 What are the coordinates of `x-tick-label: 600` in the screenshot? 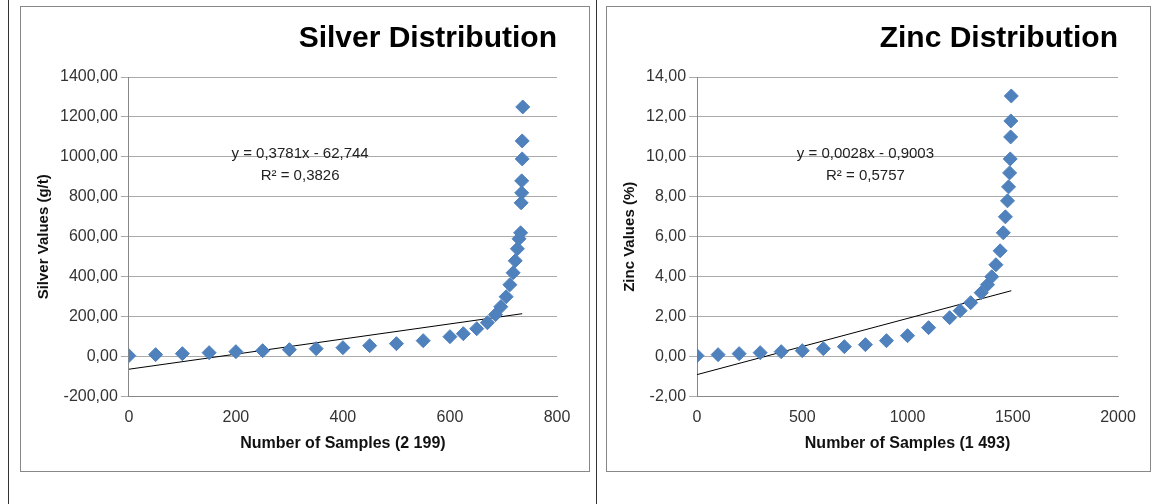 It's located at (450, 416).